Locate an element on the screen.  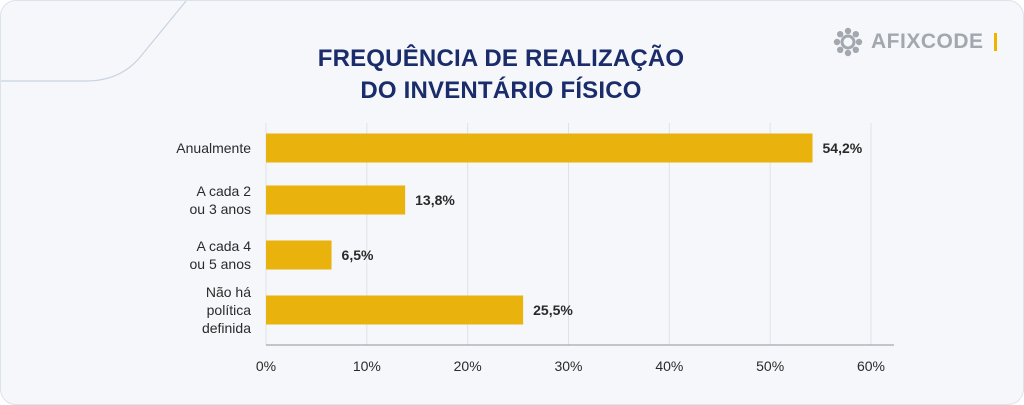
x-tick-label: 30% is located at coordinates (568, 366).